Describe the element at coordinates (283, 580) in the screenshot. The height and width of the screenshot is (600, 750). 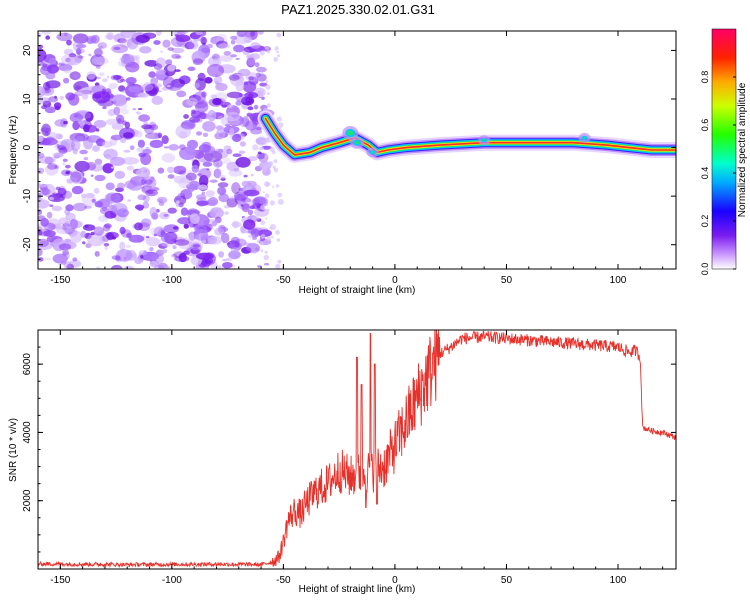
I see `x-tick-label: -50` at that location.